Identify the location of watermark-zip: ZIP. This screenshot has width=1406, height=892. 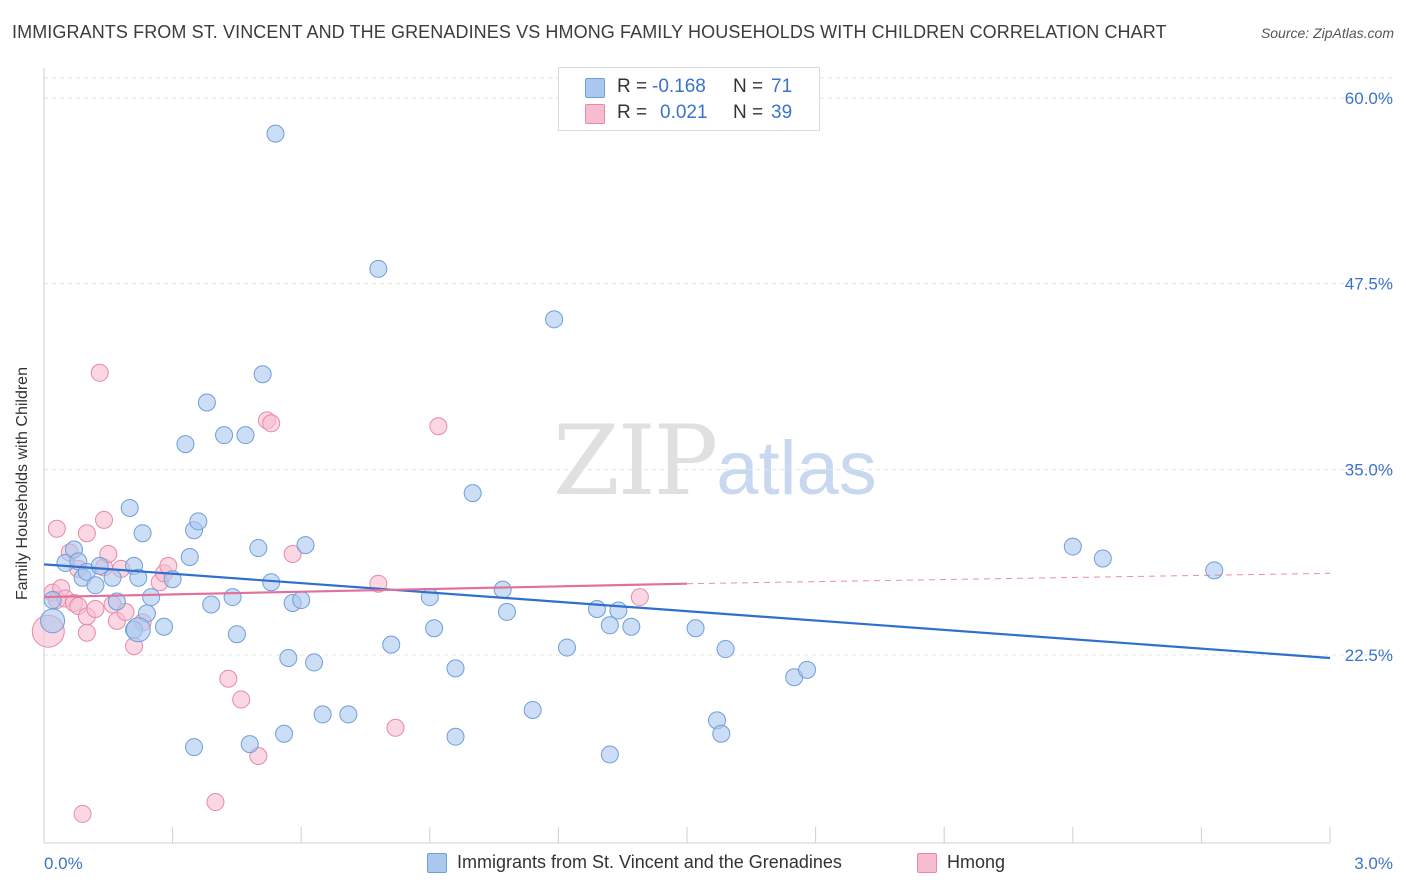
(635, 461).